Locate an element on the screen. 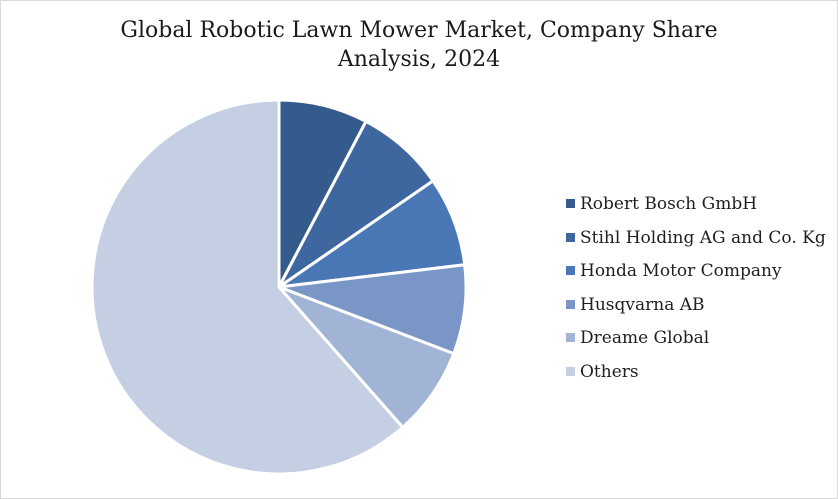 This screenshot has height=499, width=838. legend-item-robert-bosch: Robert Bosch GmbH is located at coordinates (696, 207).